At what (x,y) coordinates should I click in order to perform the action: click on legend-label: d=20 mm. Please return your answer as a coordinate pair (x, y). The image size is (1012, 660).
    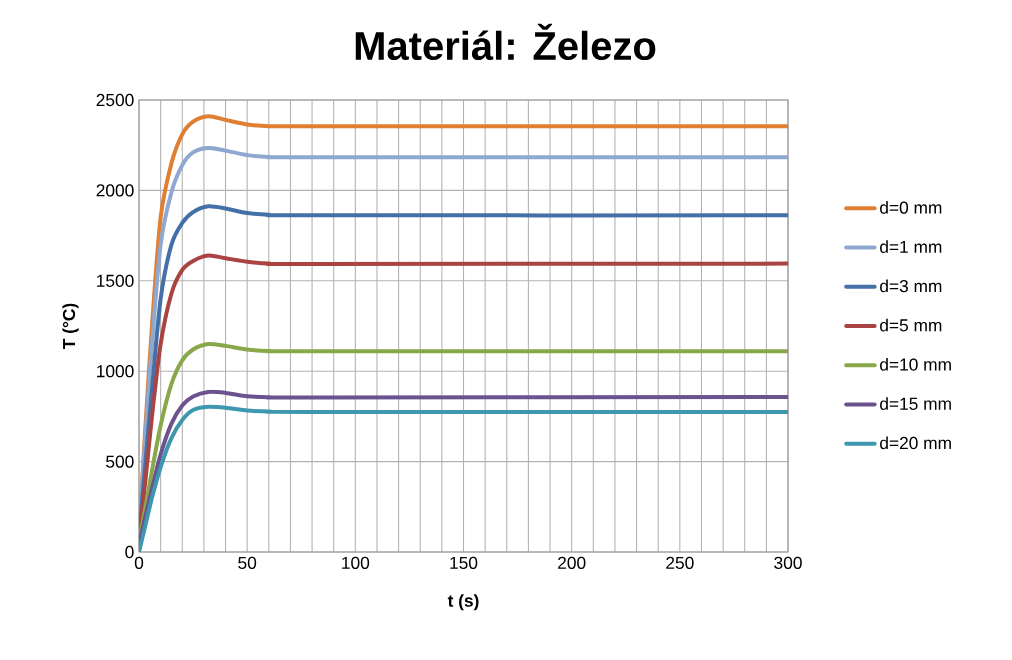
    Looking at the image, I should click on (915, 443).